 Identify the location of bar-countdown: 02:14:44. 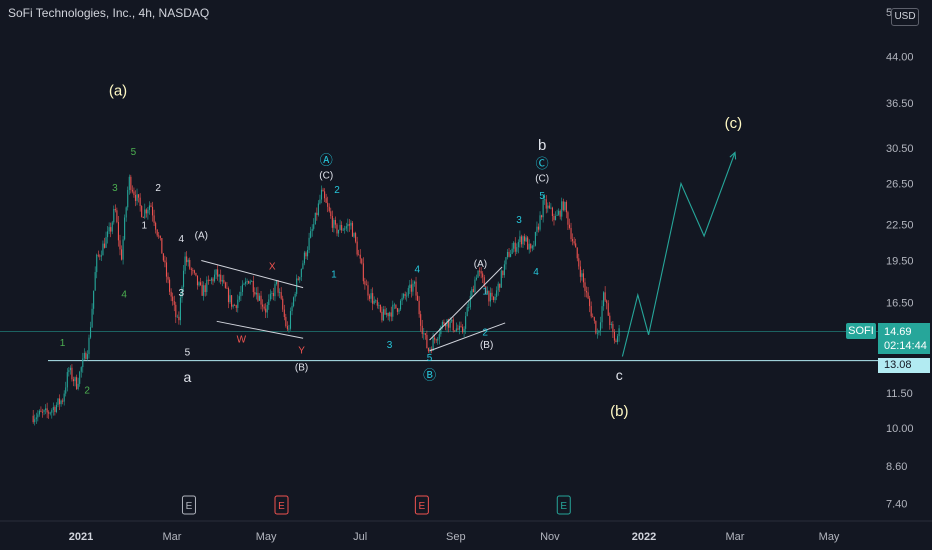
(905, 346).